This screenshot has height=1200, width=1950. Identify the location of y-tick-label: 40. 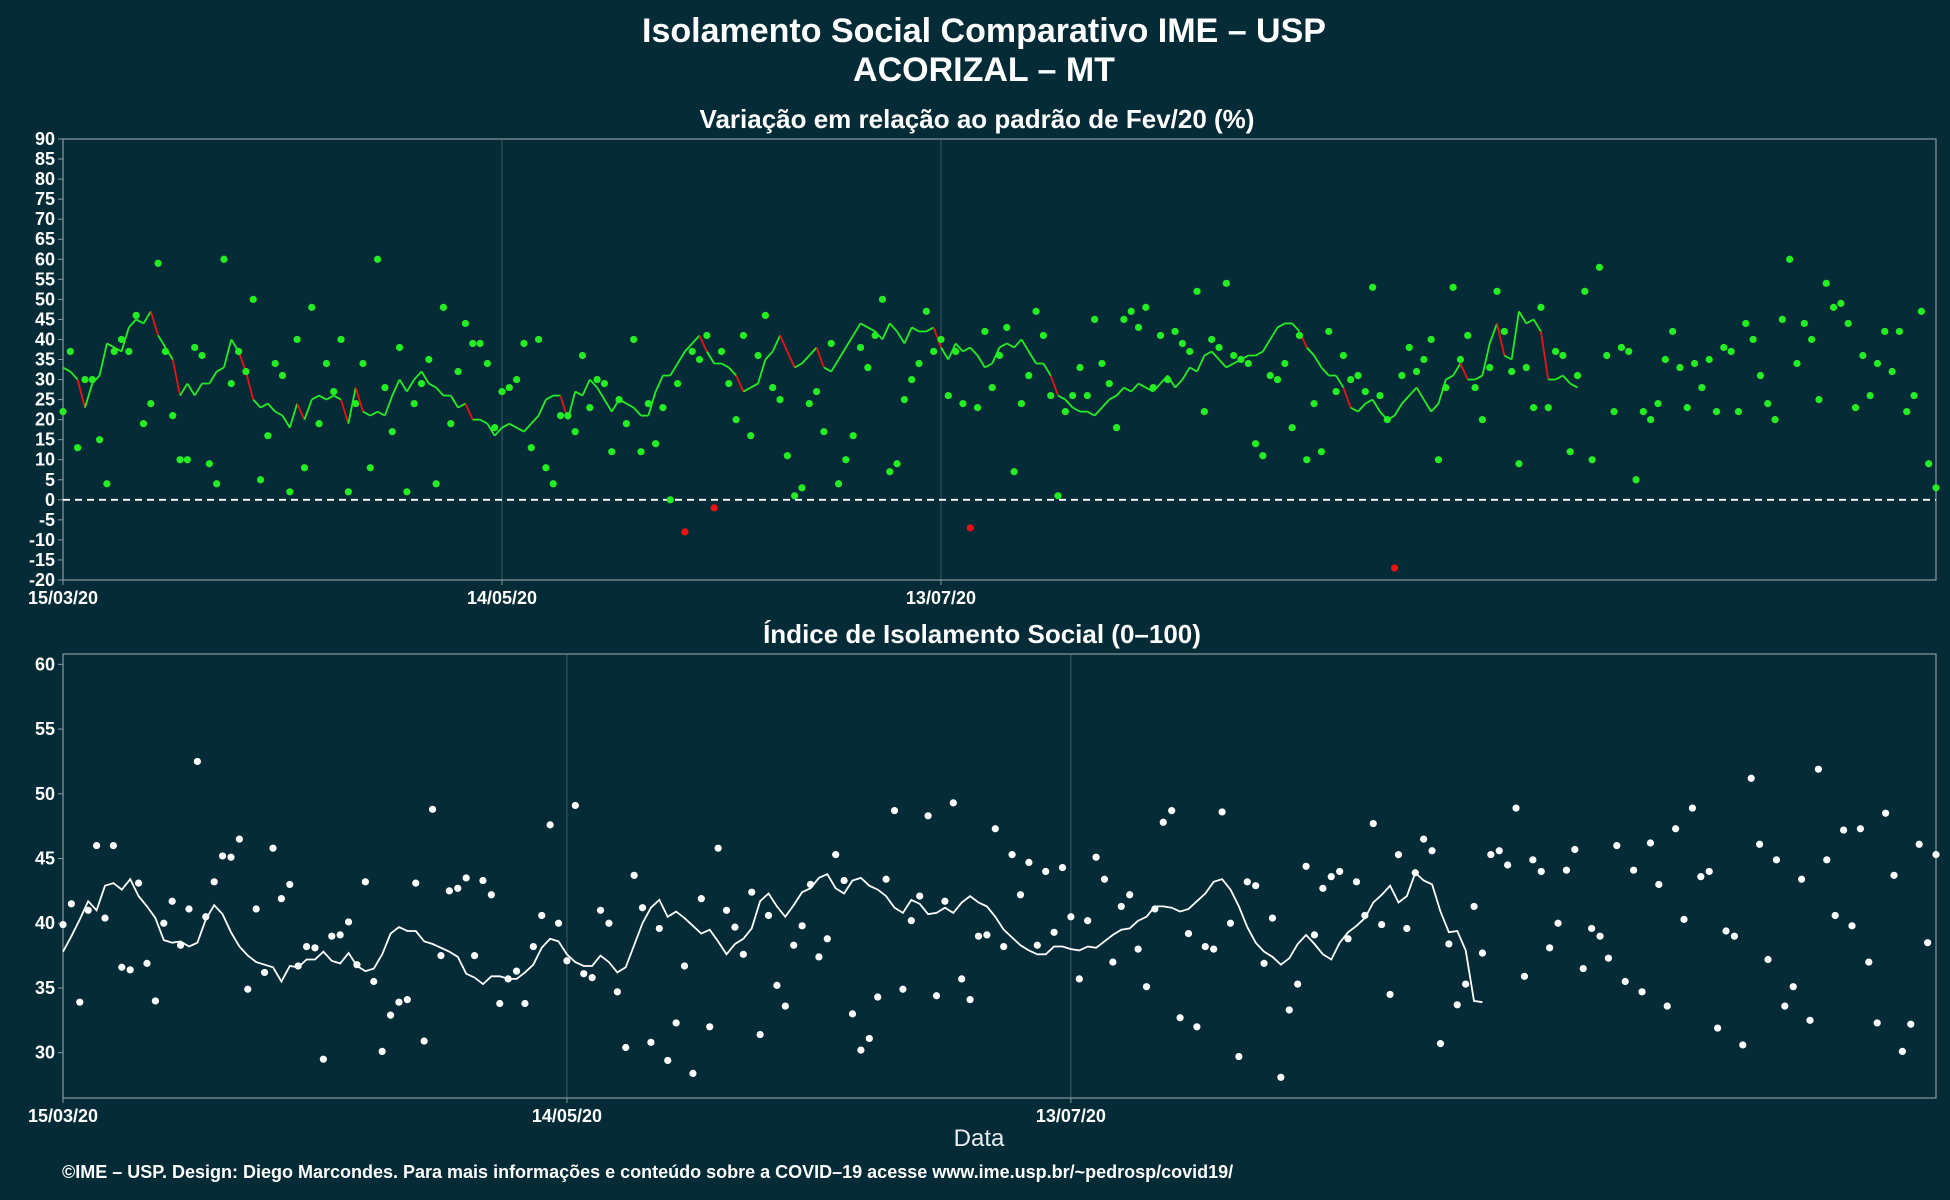
(45, 339).